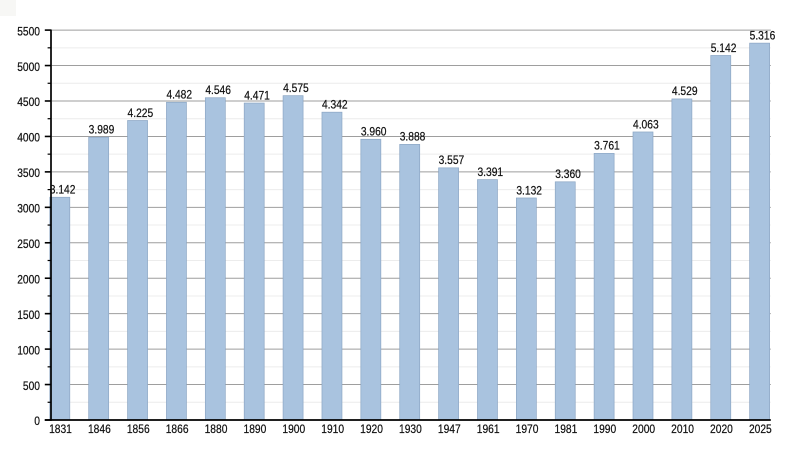  Describe the element at coordinates (335, 104) in the screenshot. I see `svg-text: 4.342` at that location.